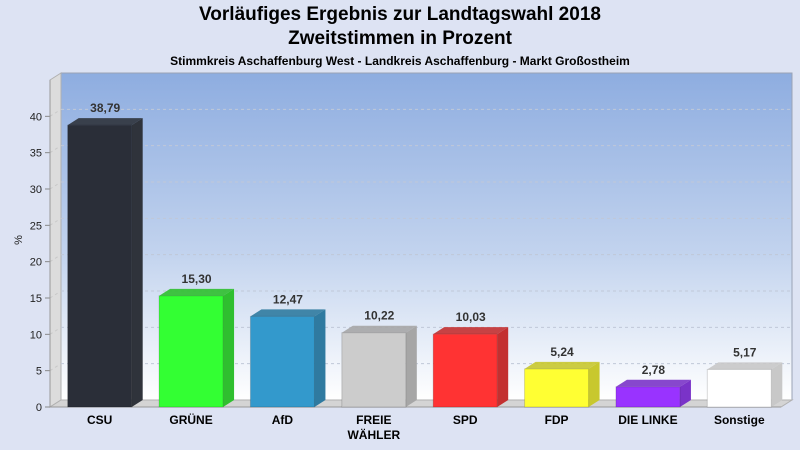 This screenshot has width=800, height=450. Describe the element at coordinates (105, 108) in the screenshot. I see `value-label: 38,79` at that location.